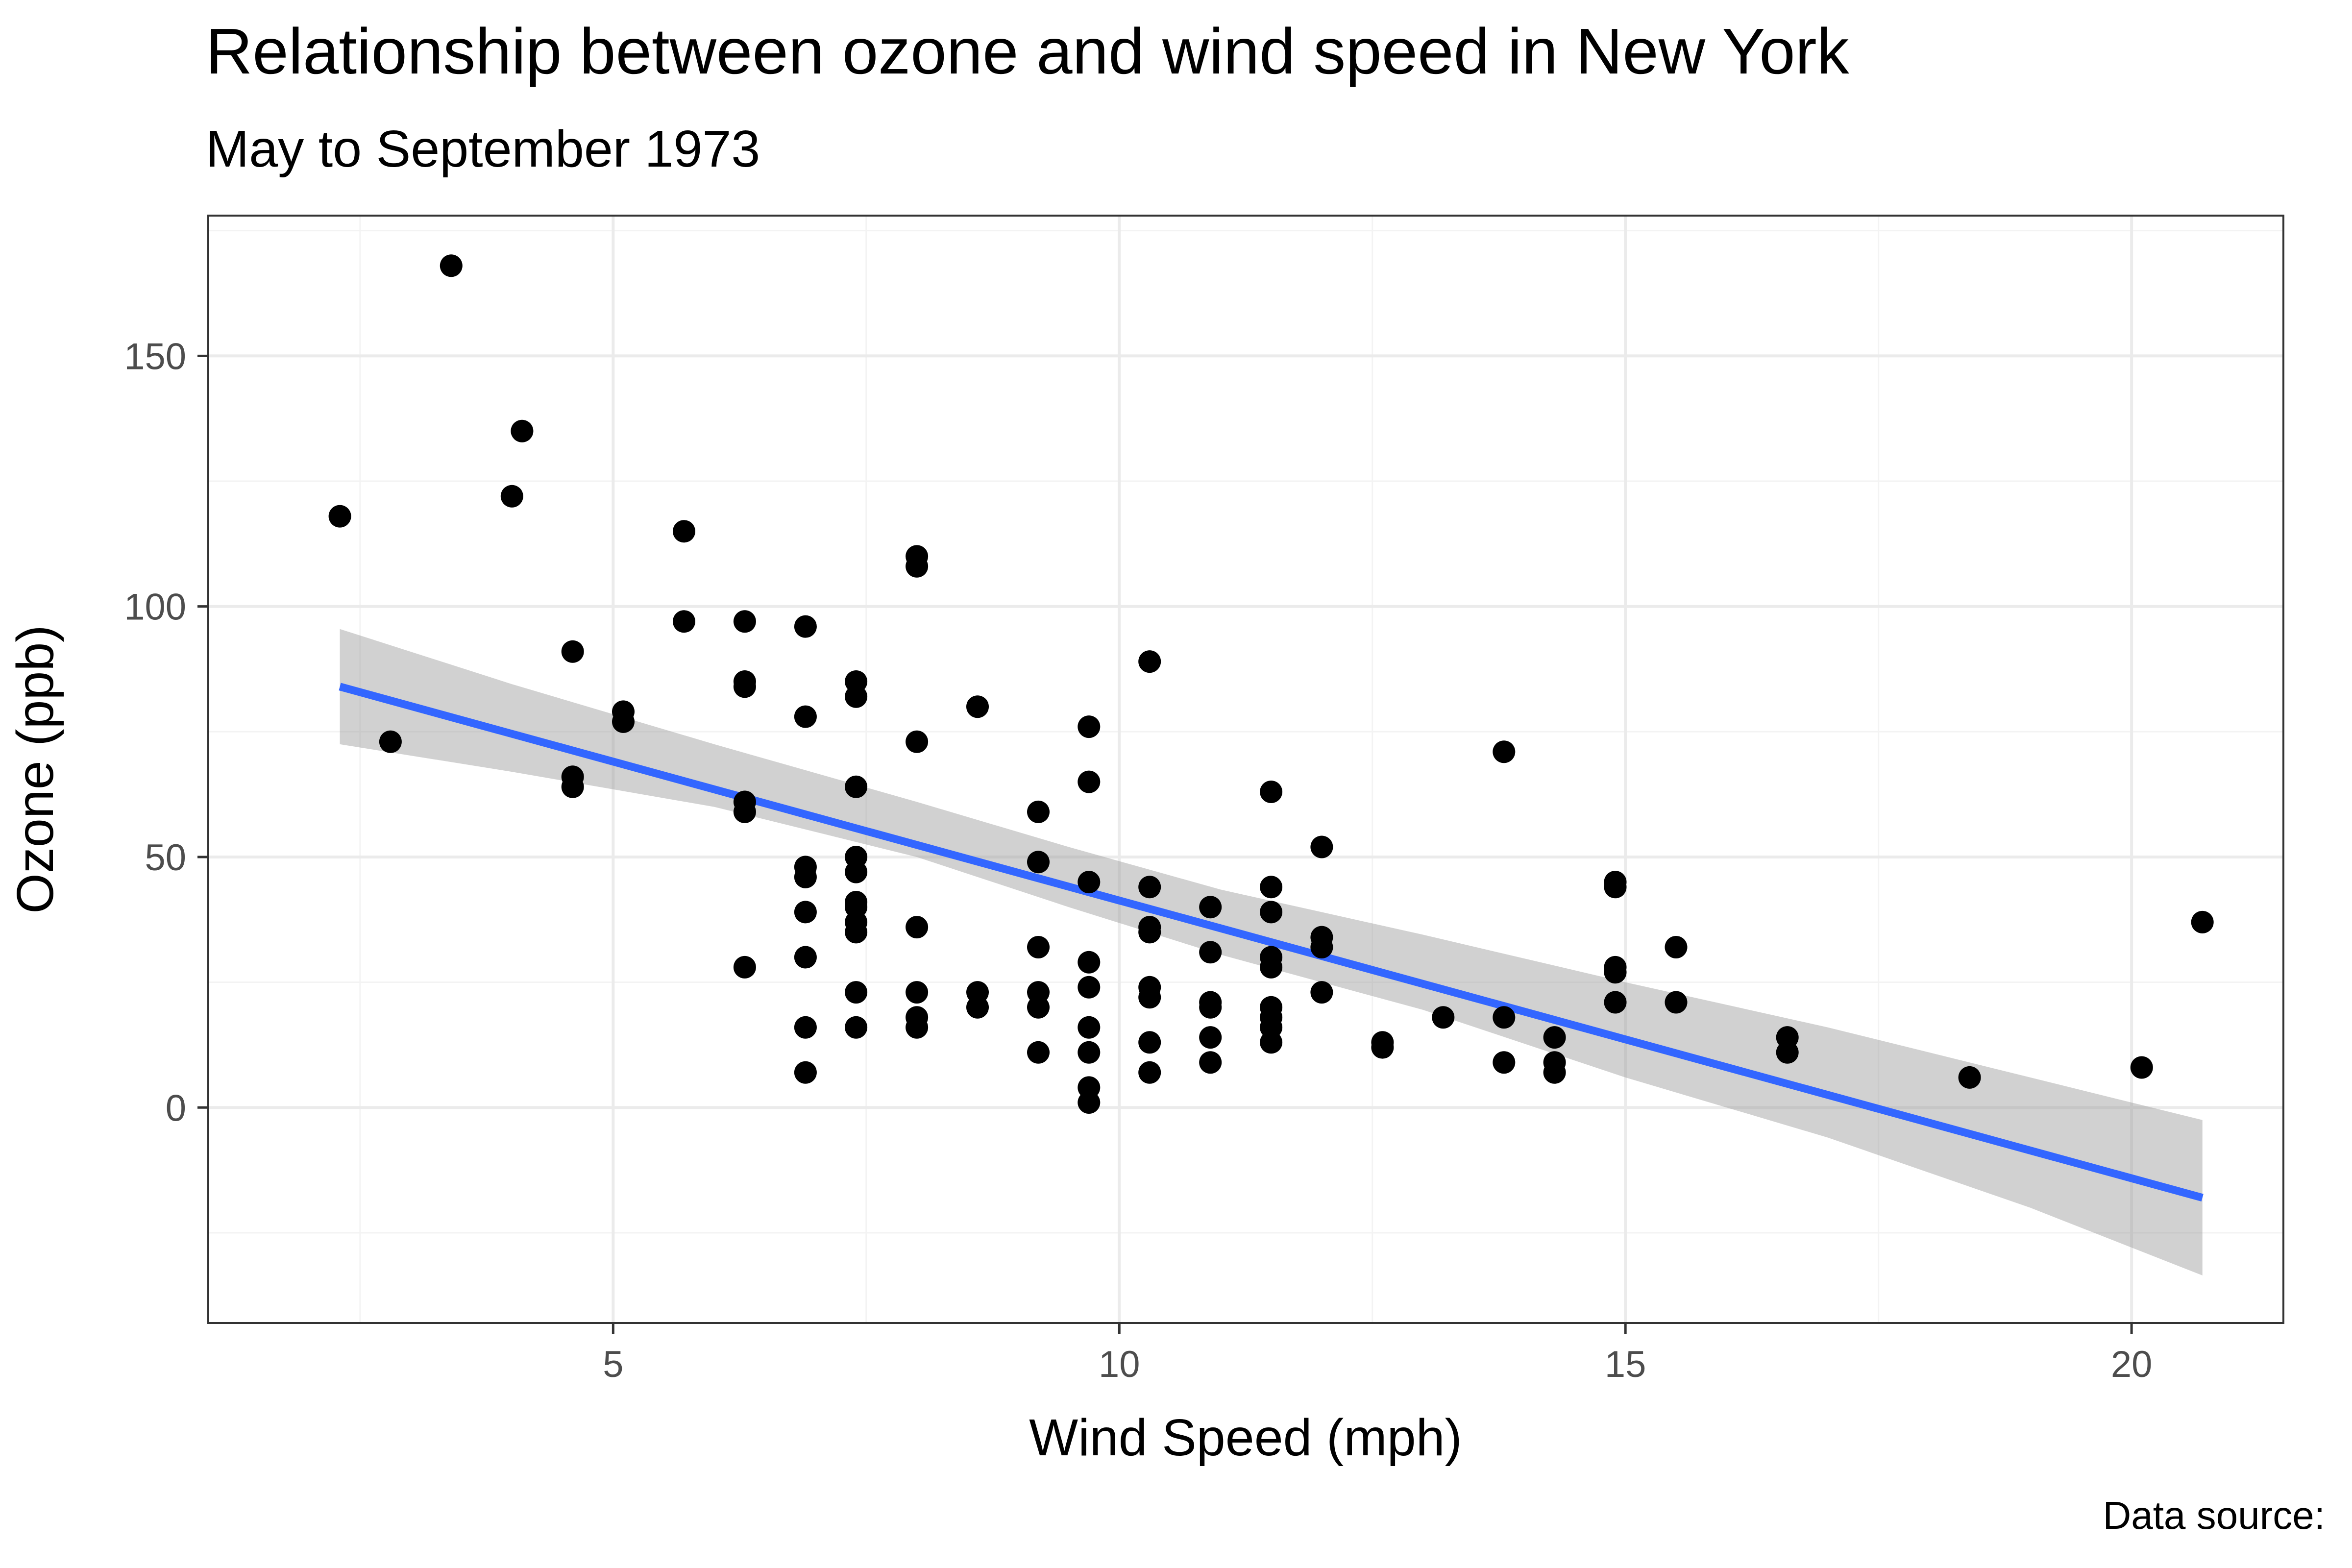 This screenshot has height=1568, width=2352. What do you see at coordinates (1377, 1354) in the screenshot?
I see `x-axis: 5 10 15 20` at bounding box center [1377, 1354].